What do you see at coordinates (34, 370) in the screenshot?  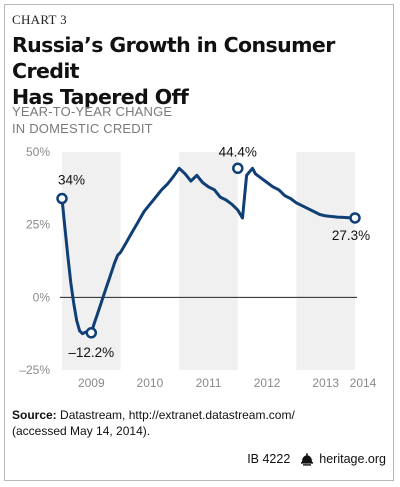 I see `y-tick-label: –25%` at bounding box center [34, 370].